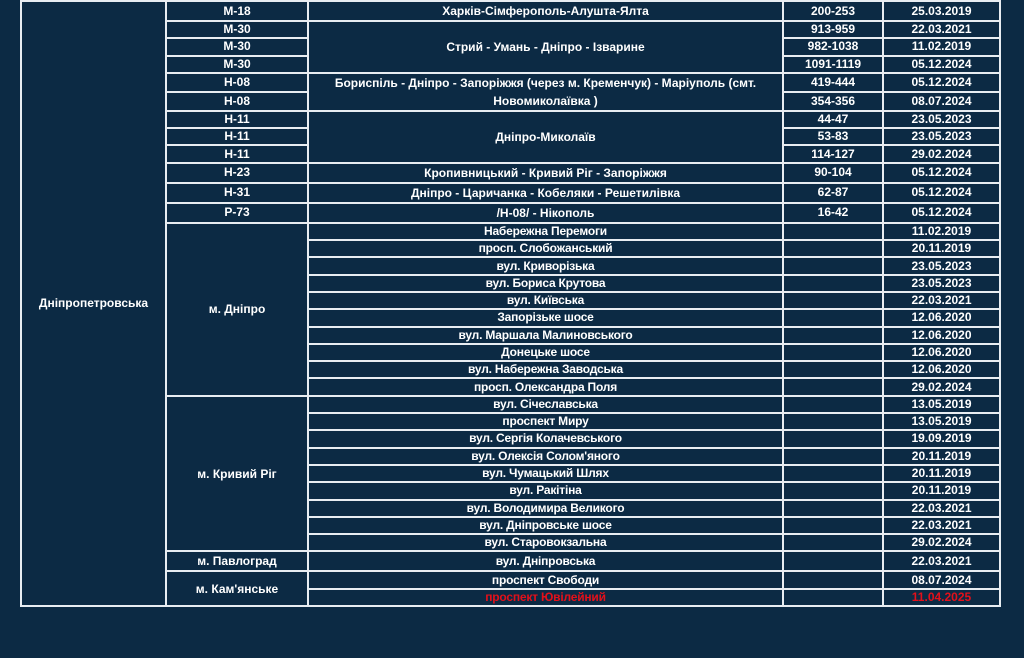  Describe the element at coordinates (833, 154) in the screenshot. I see `km-range-cell: 114-127` at that location.